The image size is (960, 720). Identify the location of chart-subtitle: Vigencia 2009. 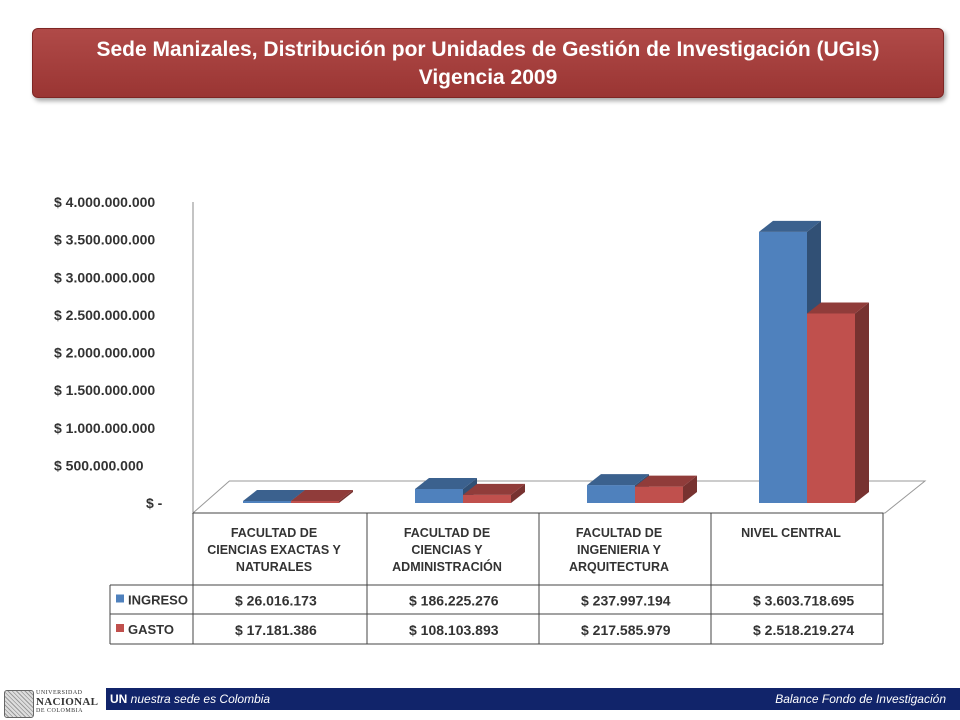
(488, 77).